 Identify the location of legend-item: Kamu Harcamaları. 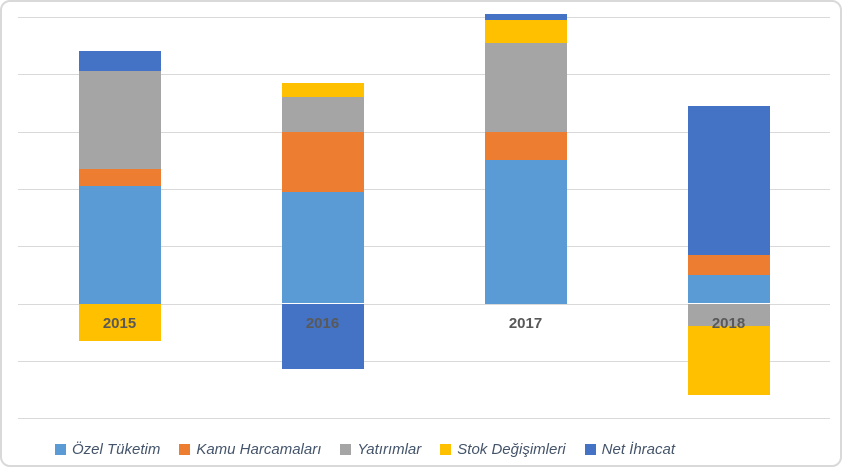
(250, 449).